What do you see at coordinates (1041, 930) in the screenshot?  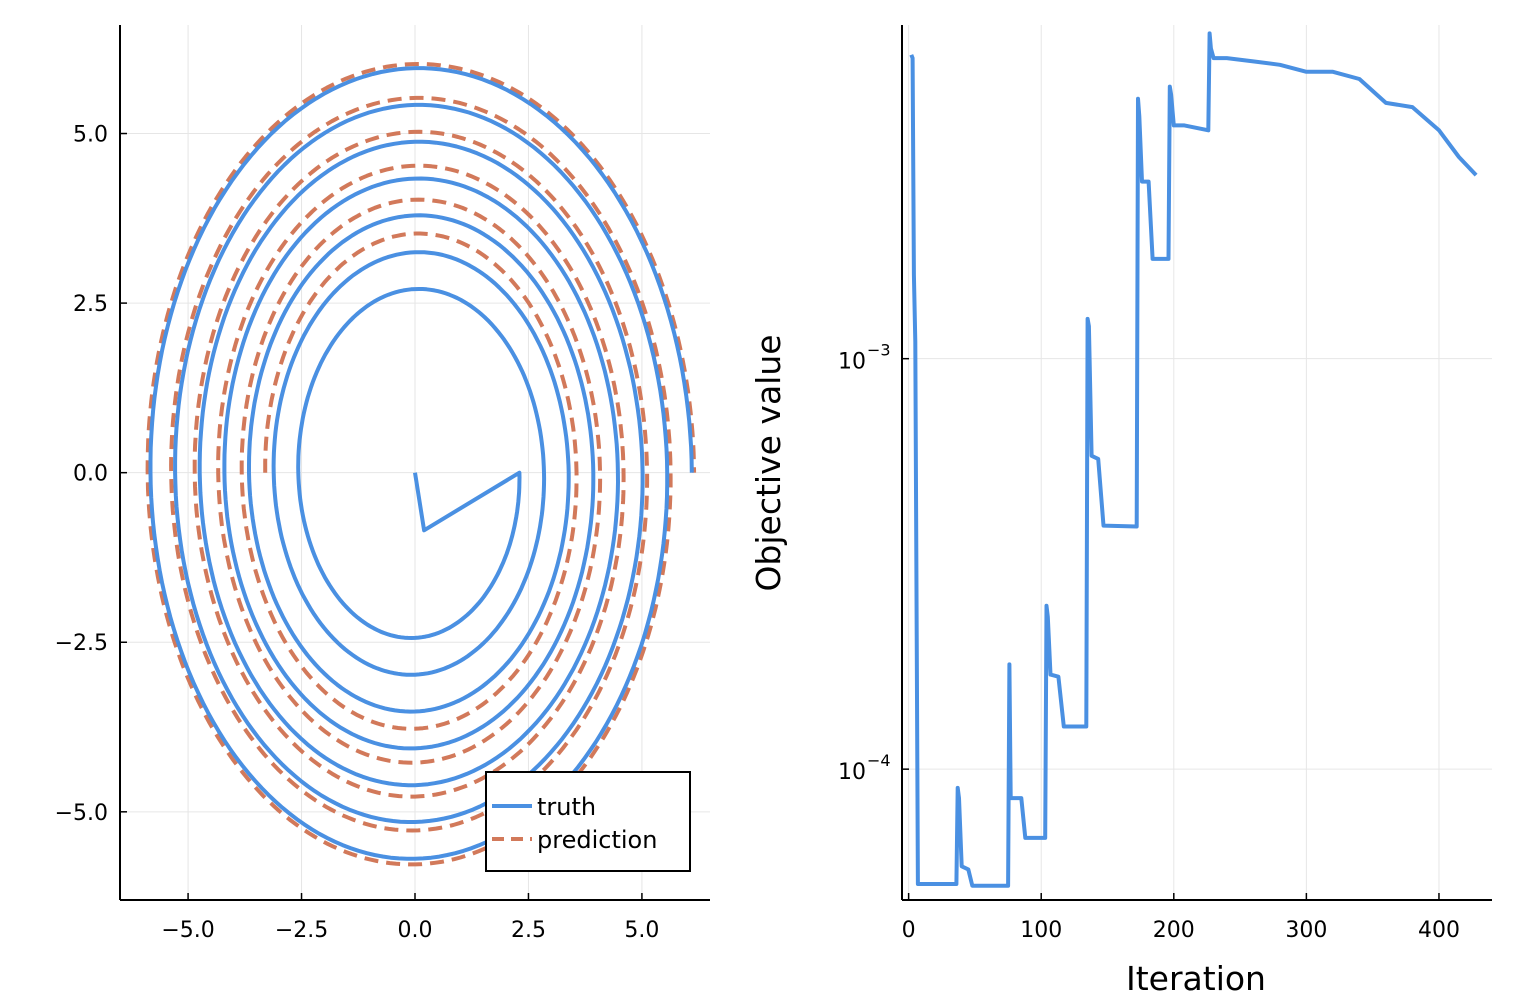 I see `right-x-tick-label: 100` at bounding box center [1041, 930].